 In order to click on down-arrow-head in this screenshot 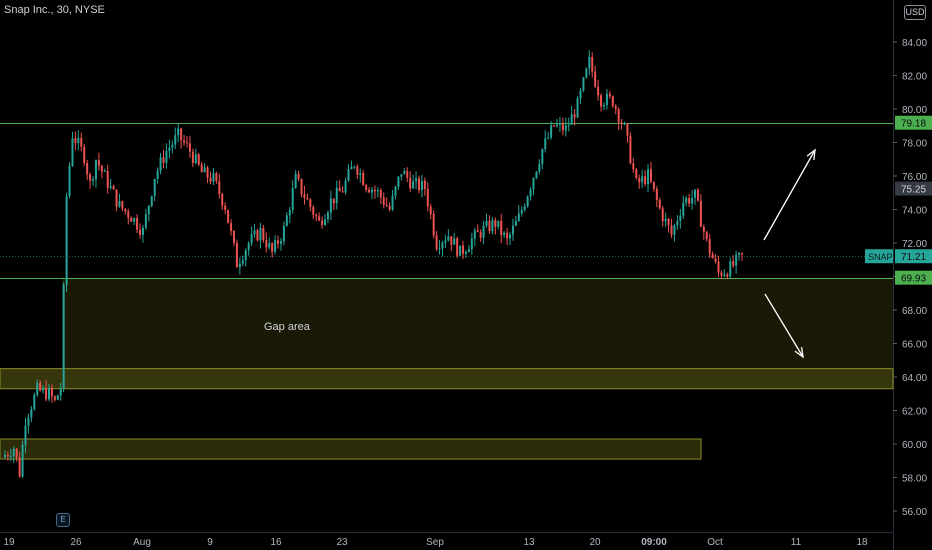, I will do `click(799, 353)`.